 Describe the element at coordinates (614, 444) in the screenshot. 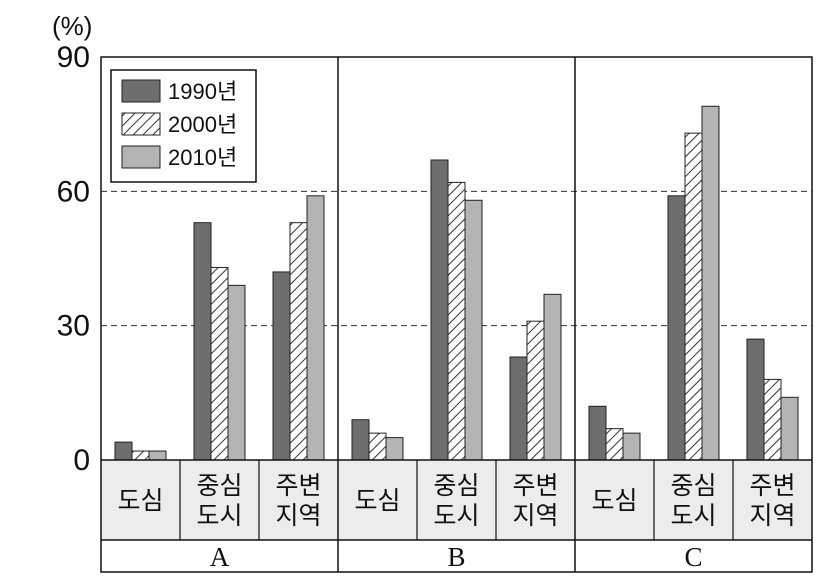

I see `bar-C-0-2000년` at that location.